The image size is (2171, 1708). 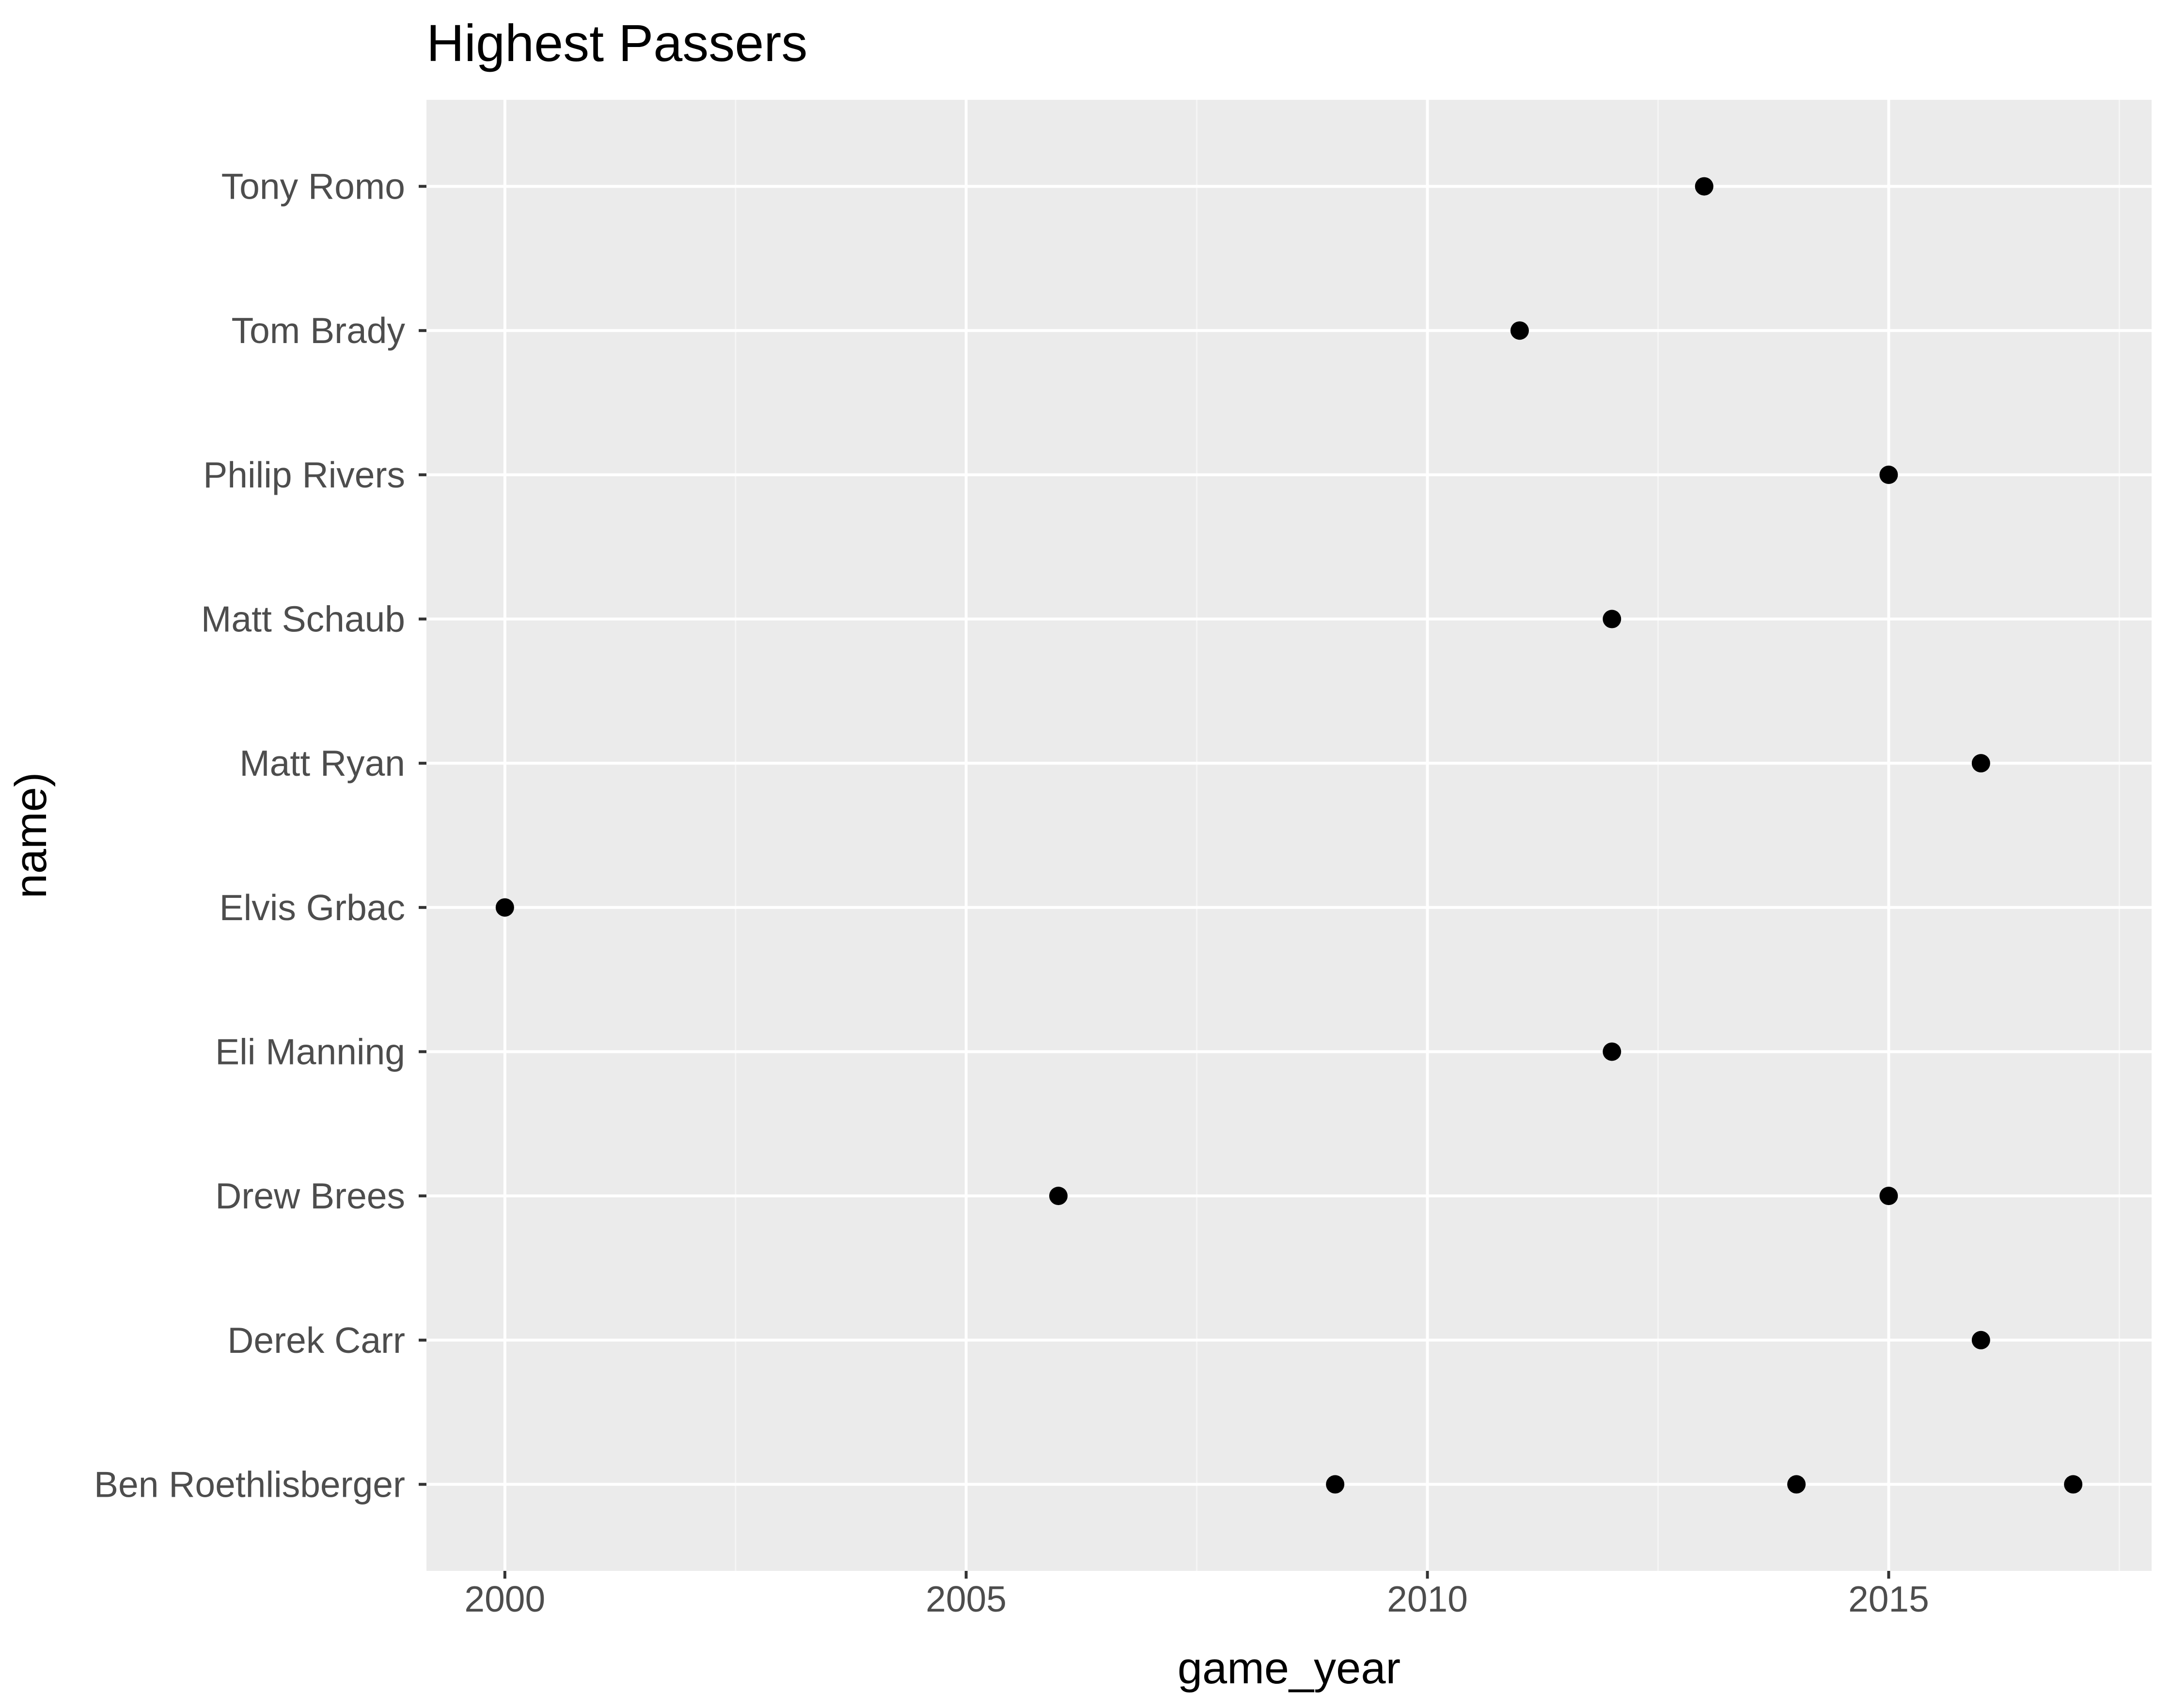 What do you see at coordinates (322, 763) in the screenshot?
I see `y-tick-label: Matt Ryan` at bounding box center [322, 763].